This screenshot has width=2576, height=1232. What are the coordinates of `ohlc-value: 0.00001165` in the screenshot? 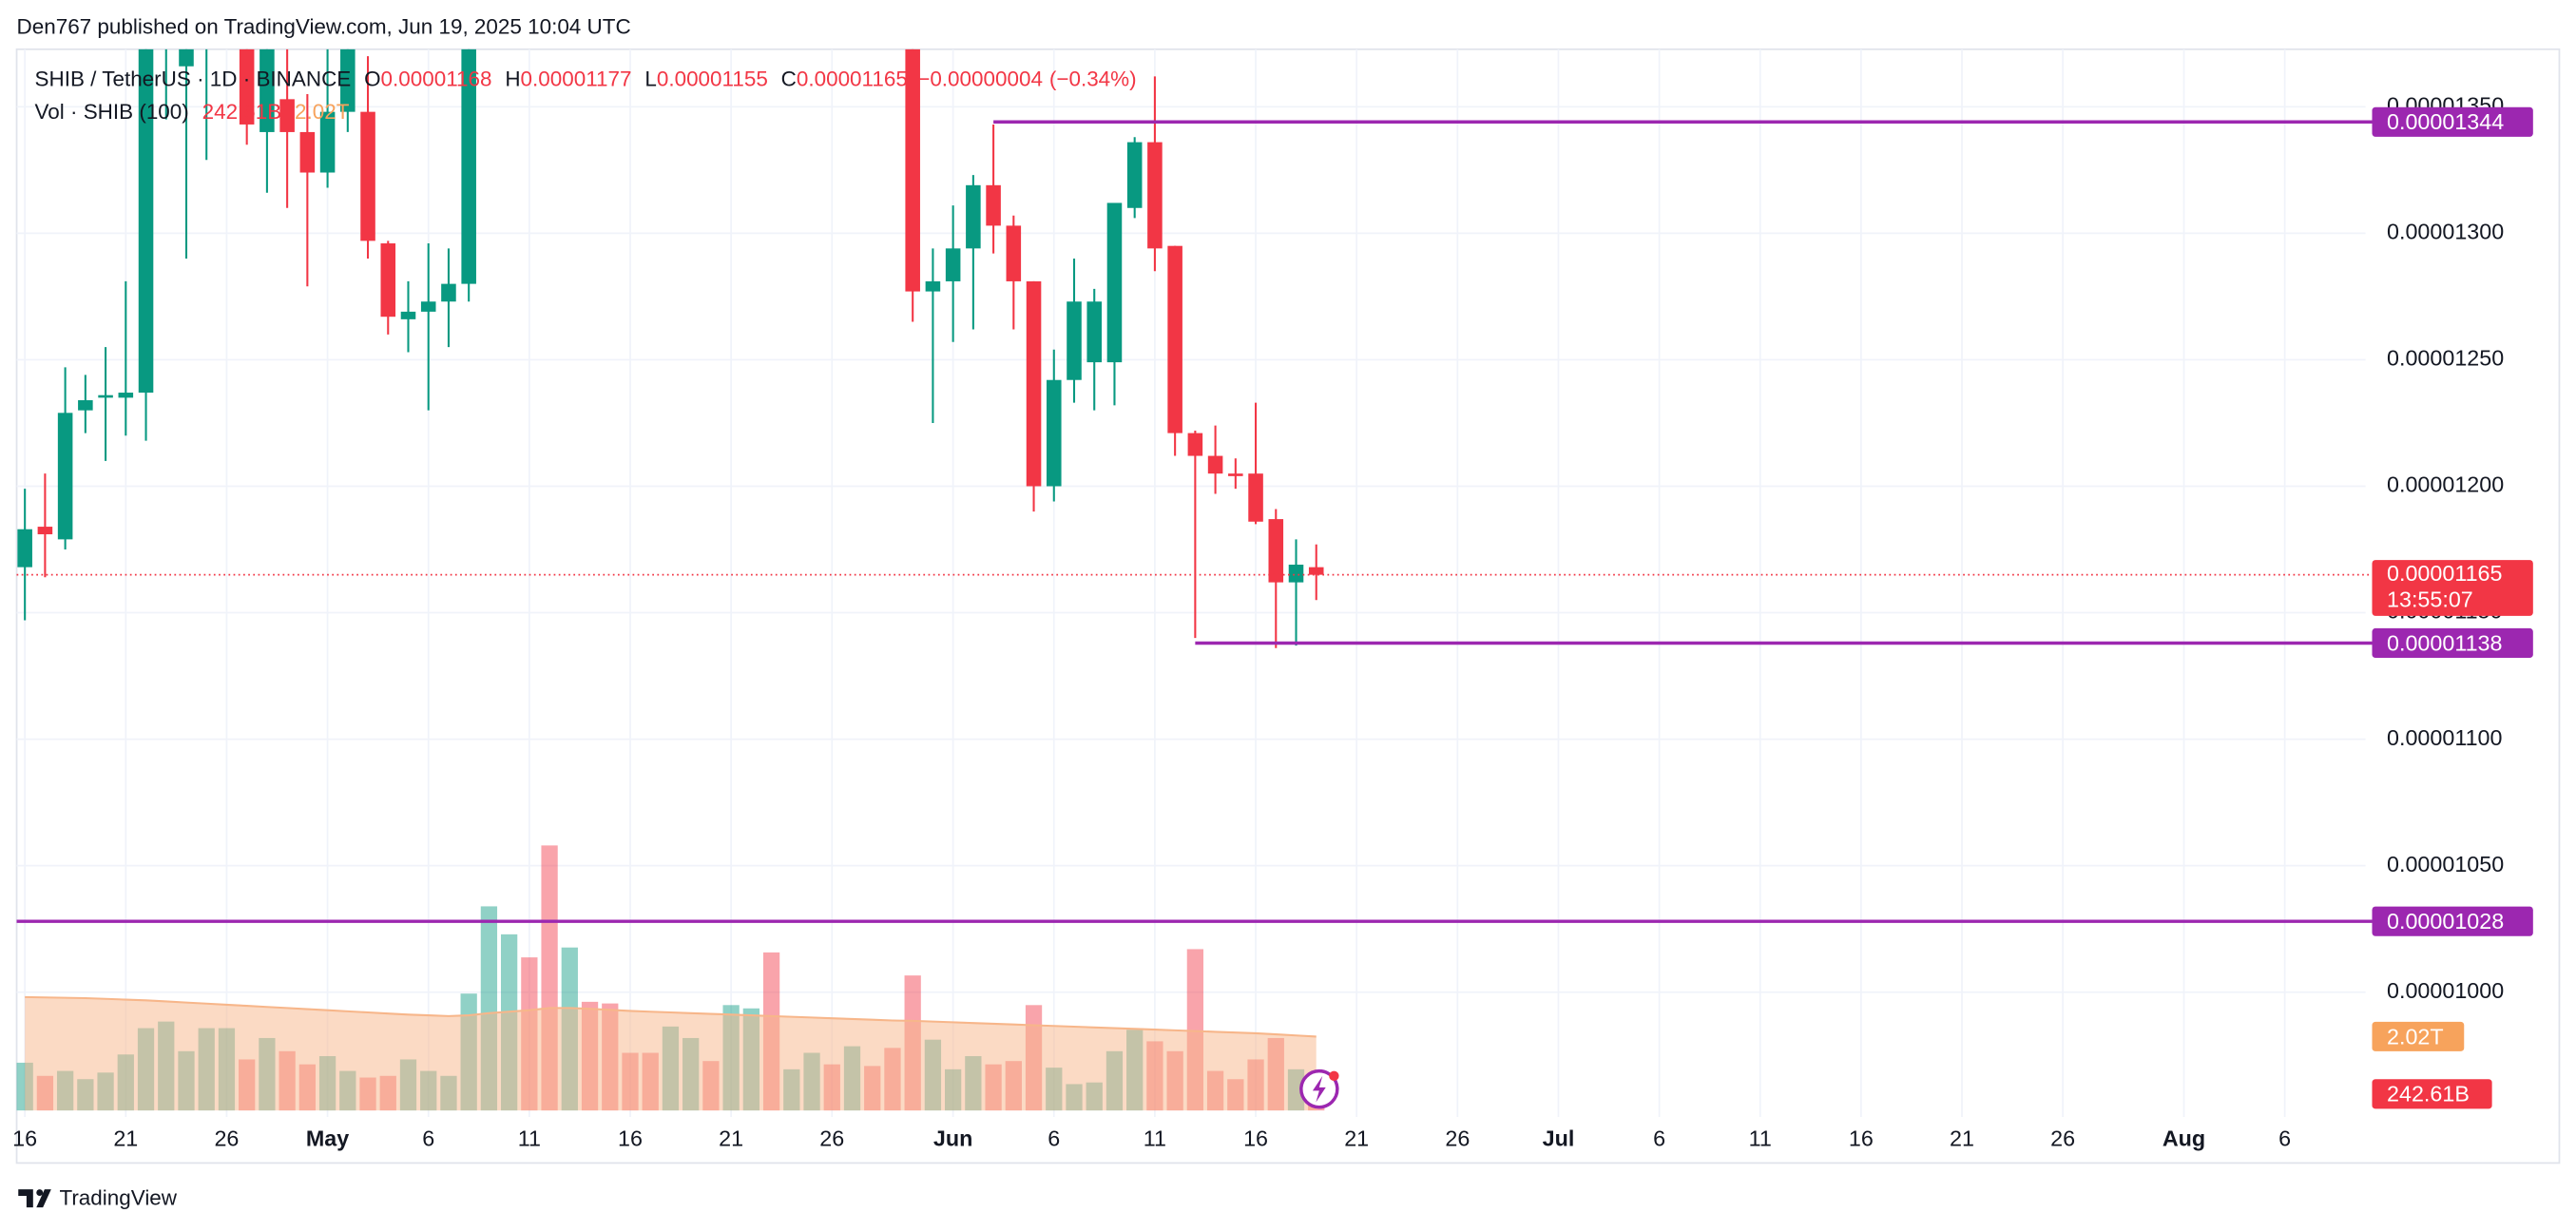 It's located at (853, 79).